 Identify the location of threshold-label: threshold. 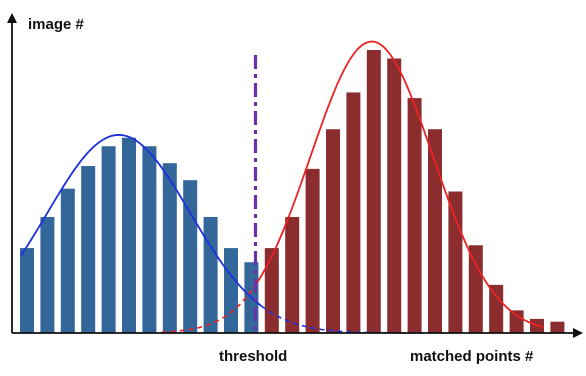
(253, 356).